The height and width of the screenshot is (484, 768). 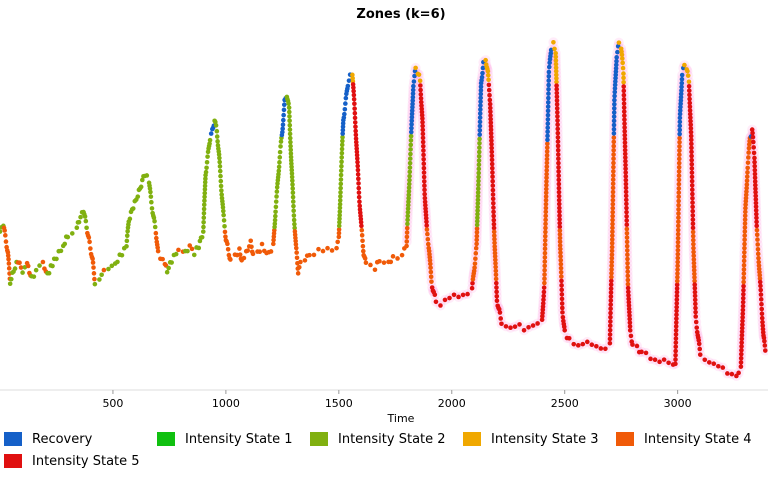 What do you see at coordinates (452, 403) in the screenshot?
I see `x-tick-label: 2000` at bounding box center [452, 403].